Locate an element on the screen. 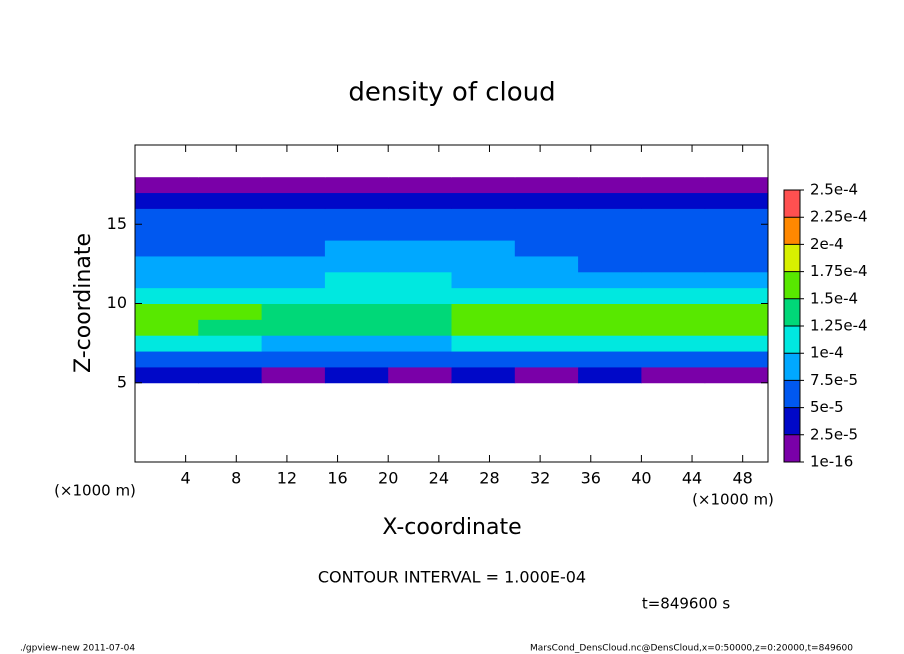  x-tick-label: 4 is located at coordinates (186, 478).